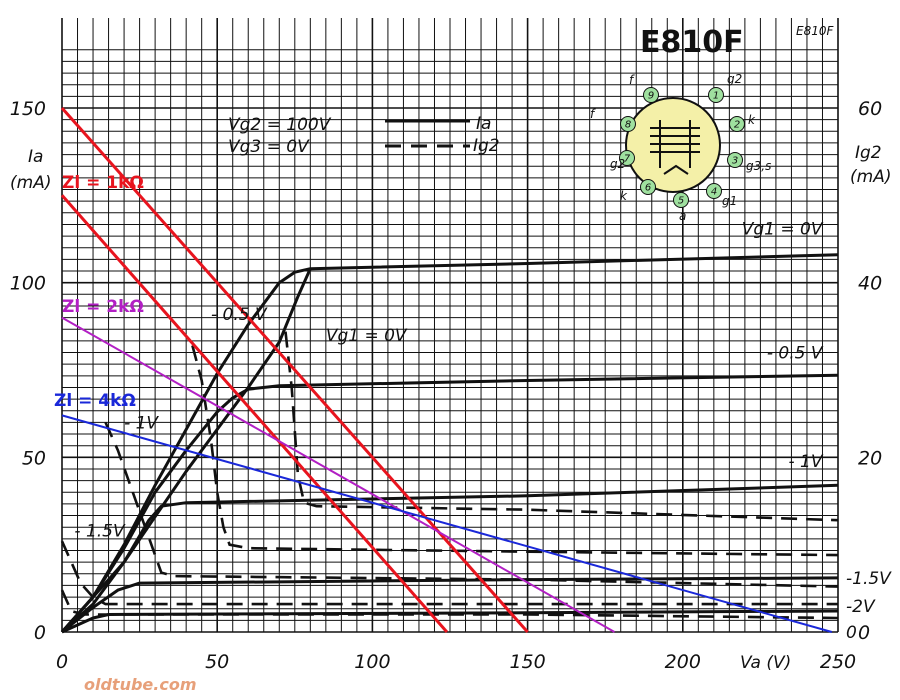 The width and height of the screenshot is (900, 700). What do you see at coordinates (869, 579) in the screenshot?
I see `curve-label: -1.5V` at bounding box center [869, 579].